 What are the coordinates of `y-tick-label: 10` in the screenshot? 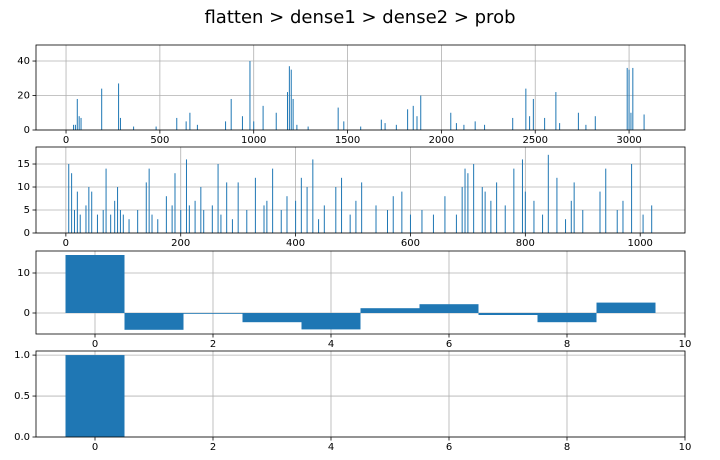 It's located at (23, 273).